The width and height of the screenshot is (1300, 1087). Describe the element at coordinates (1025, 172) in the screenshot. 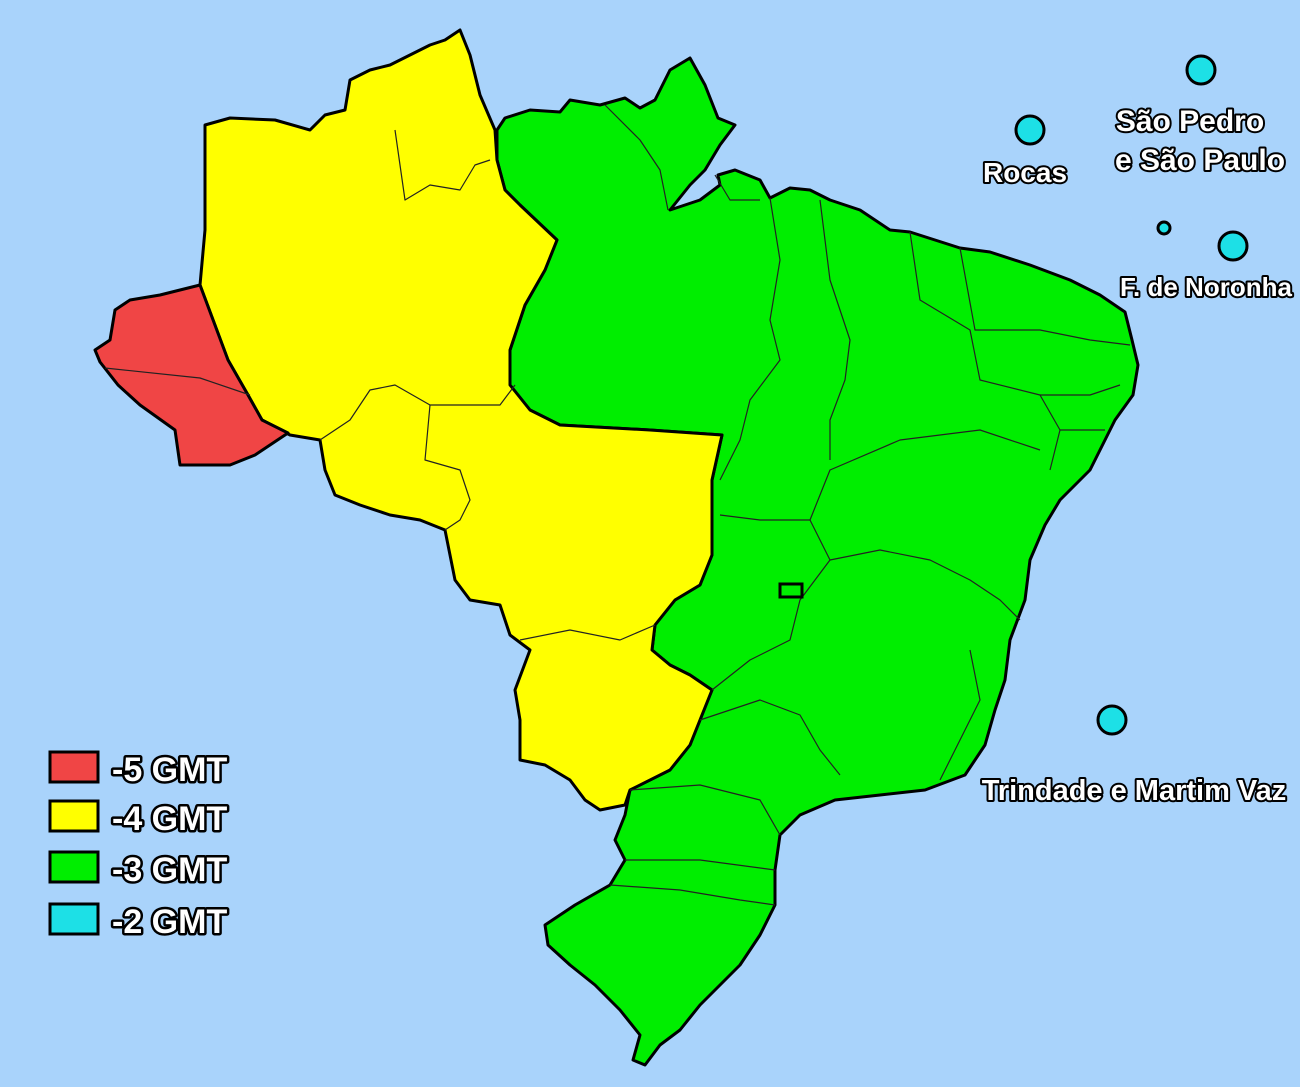

I see `rocas-label: Rocas` at that location.